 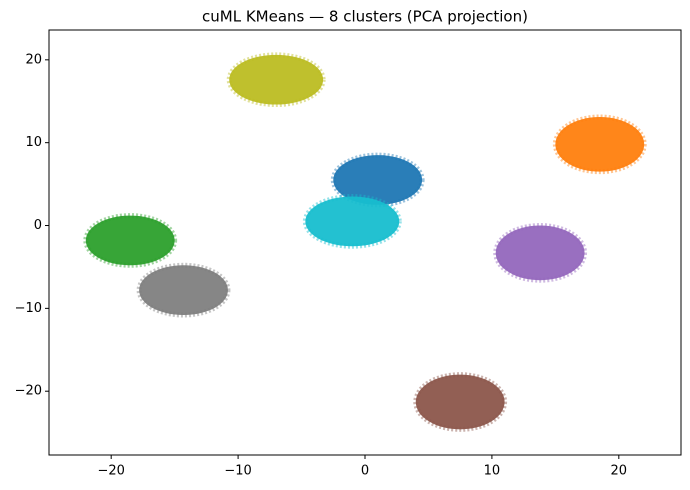 What do you see at coordinates (237, 471) in the screenshot?
I see `x-tick-label: −10` at bounding box center [237, 471].